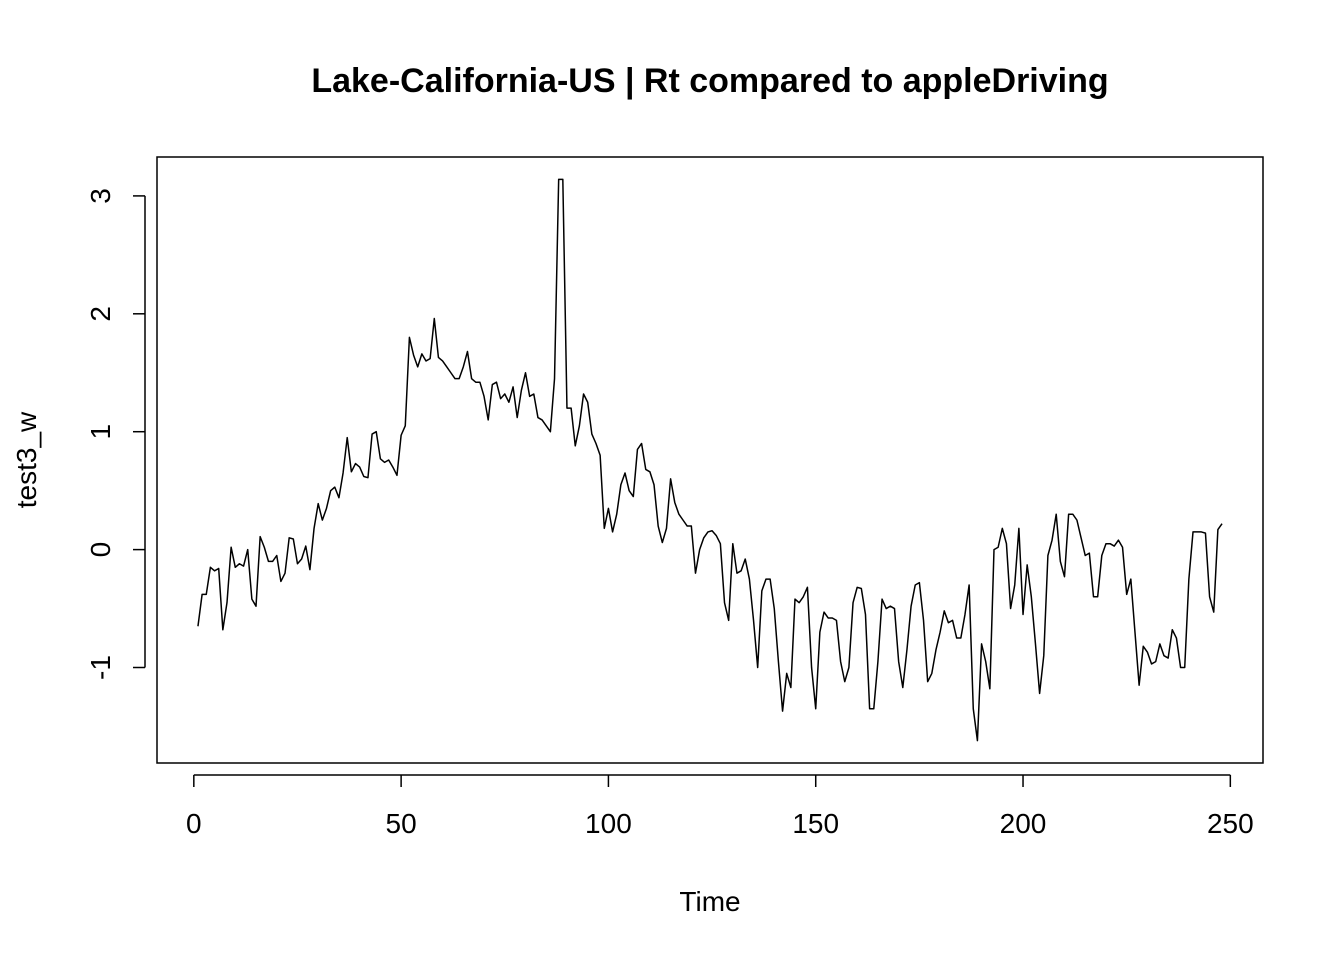  I want to click on y-tick-label: 2, so click(100, 314).